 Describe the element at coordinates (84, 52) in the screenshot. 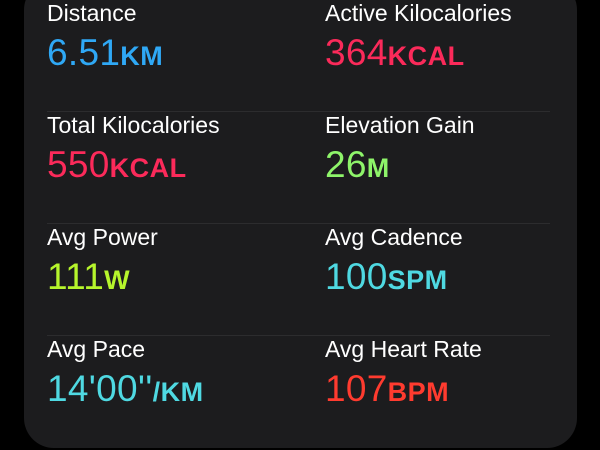

I see `metric-number: 6.51` at that location.